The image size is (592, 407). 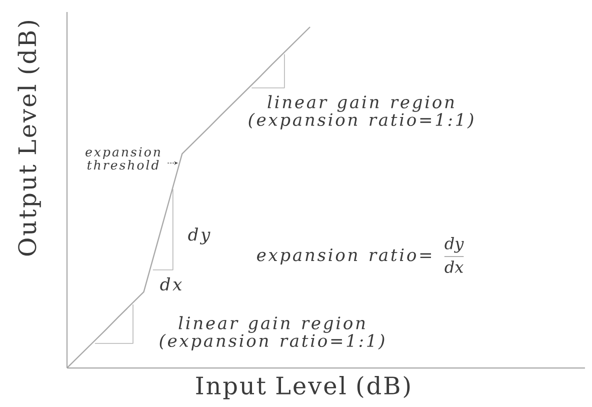 I want to click on annotation: dy, so click(x=199, y=236).